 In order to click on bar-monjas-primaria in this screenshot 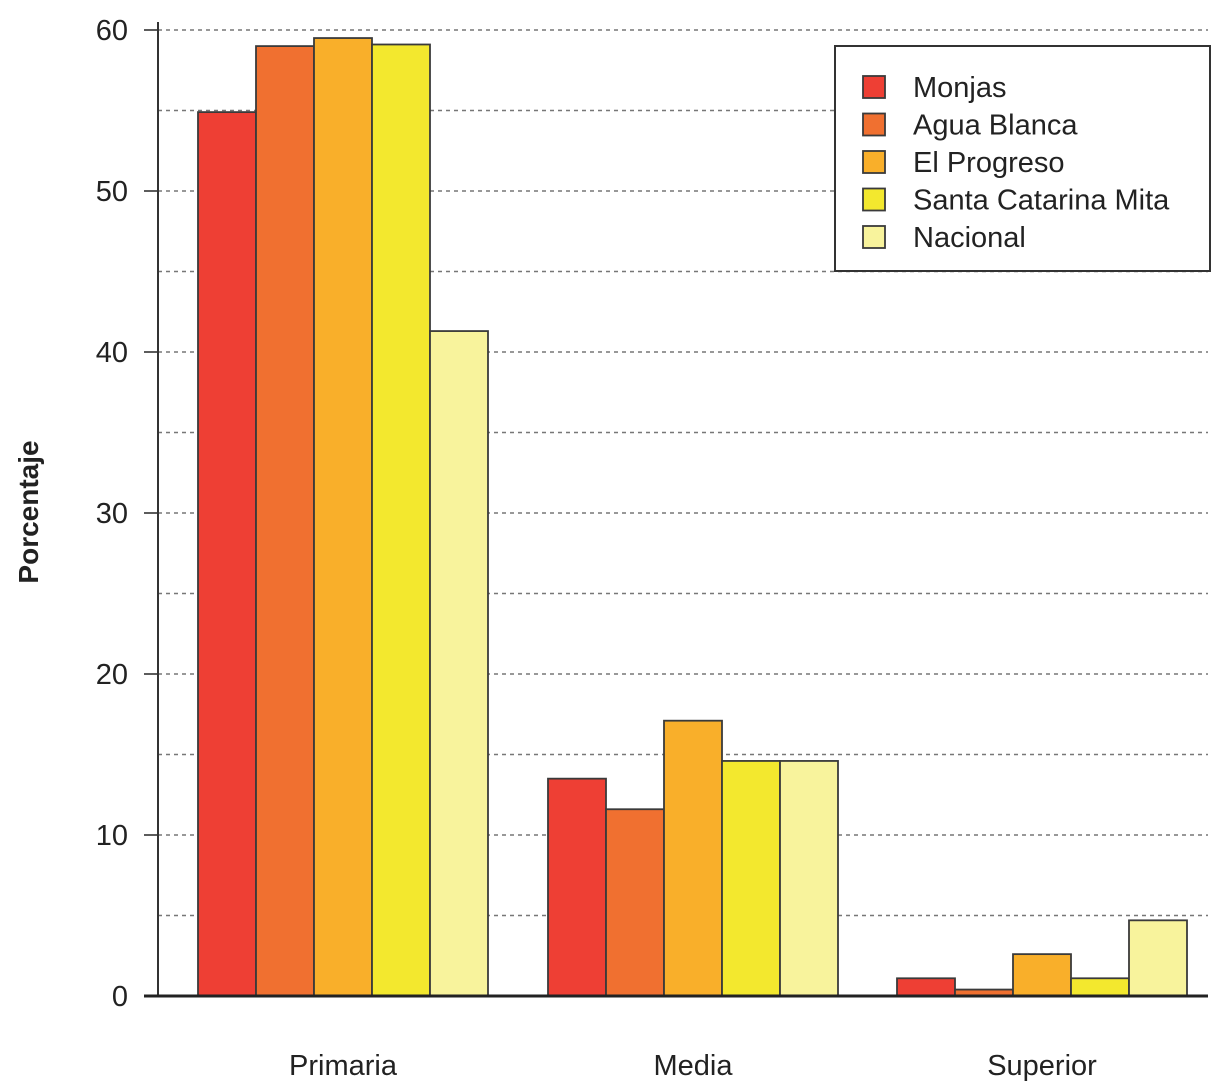, I will do `click(227, 554)`.